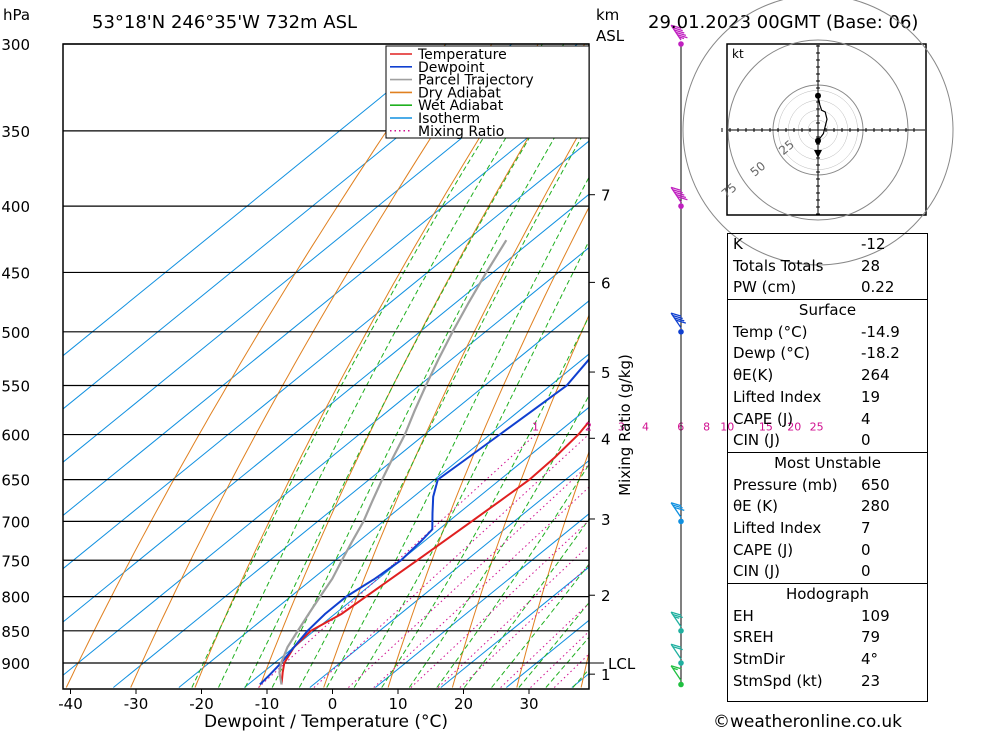  Describe the element at coordinates (610, 36) in the screenshot. I see `asl-unit-label: ASL` at that location.